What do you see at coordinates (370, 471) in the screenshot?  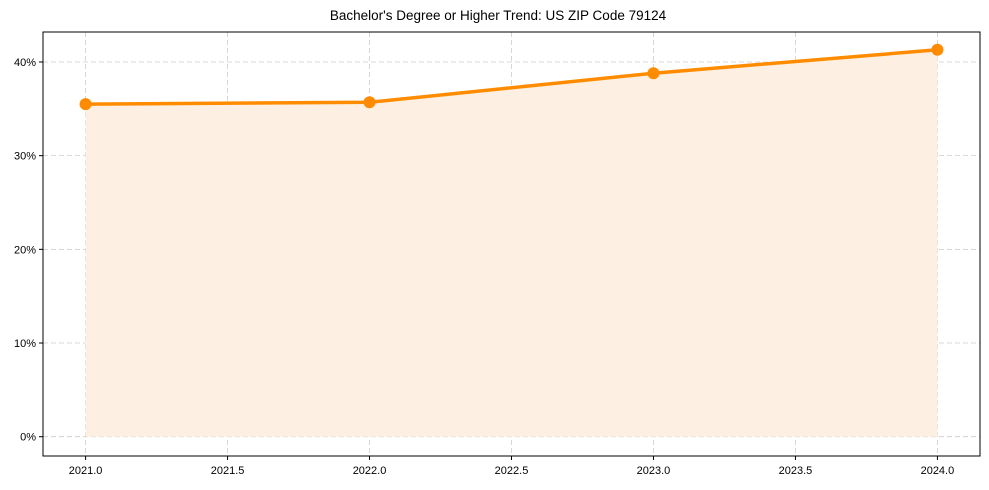 I see `x-tick-label: 2022.0` at bounding box center [370, 471].